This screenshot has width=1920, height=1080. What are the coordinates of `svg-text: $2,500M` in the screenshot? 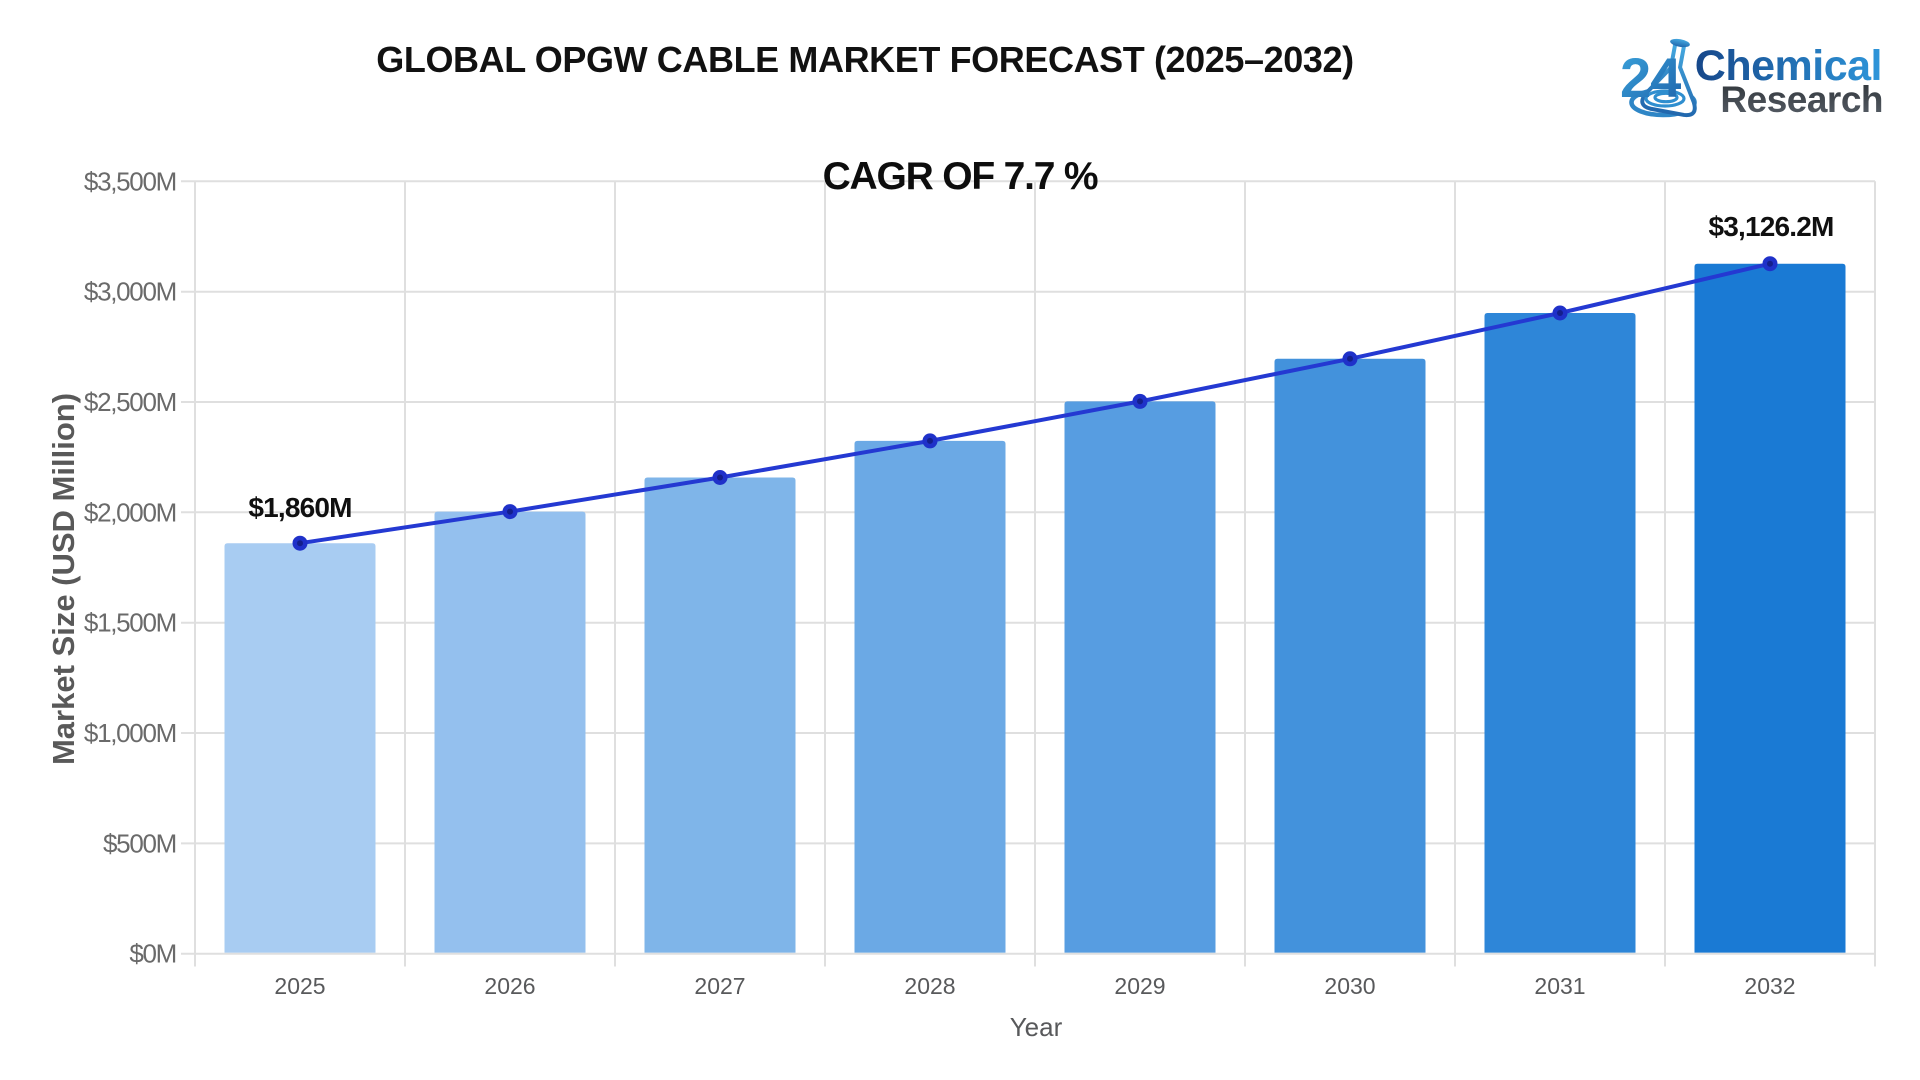 It's located at (130, 402).